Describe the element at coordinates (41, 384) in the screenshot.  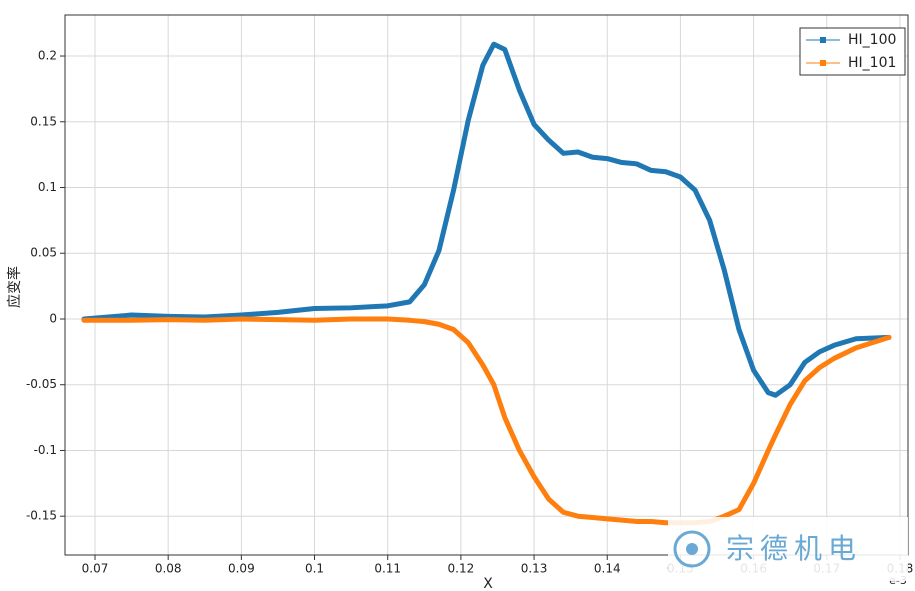
I see `y-tick-label: -0.05` at that location.